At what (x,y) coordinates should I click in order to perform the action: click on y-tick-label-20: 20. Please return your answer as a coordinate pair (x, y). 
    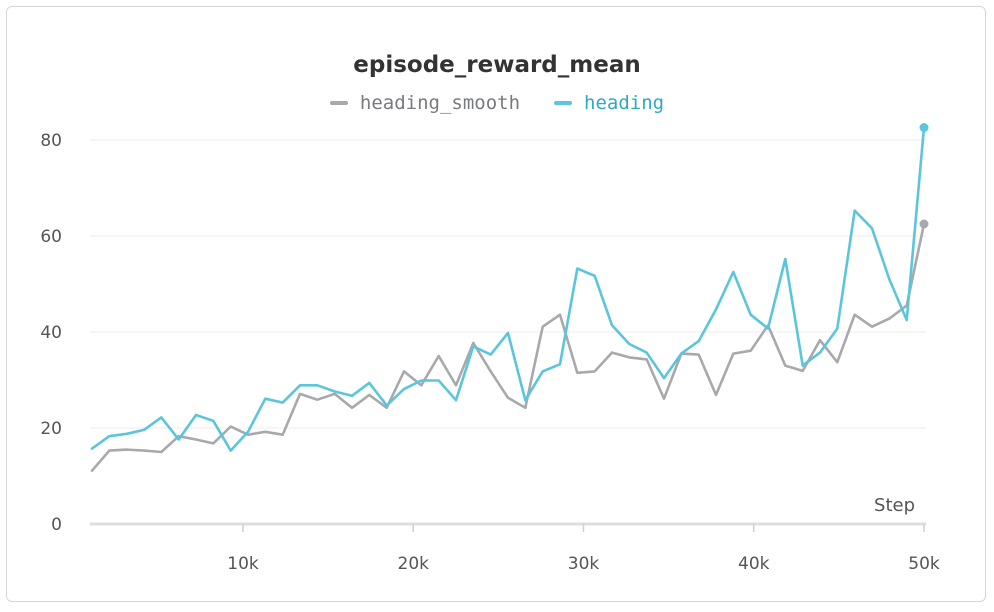
    Looking at the image, I should click on (51, 429).